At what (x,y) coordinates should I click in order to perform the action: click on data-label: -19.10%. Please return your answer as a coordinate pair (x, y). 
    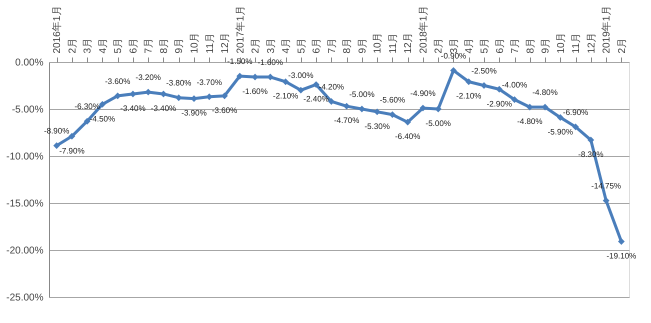
    Looking at the image, I should click on (621, 256).